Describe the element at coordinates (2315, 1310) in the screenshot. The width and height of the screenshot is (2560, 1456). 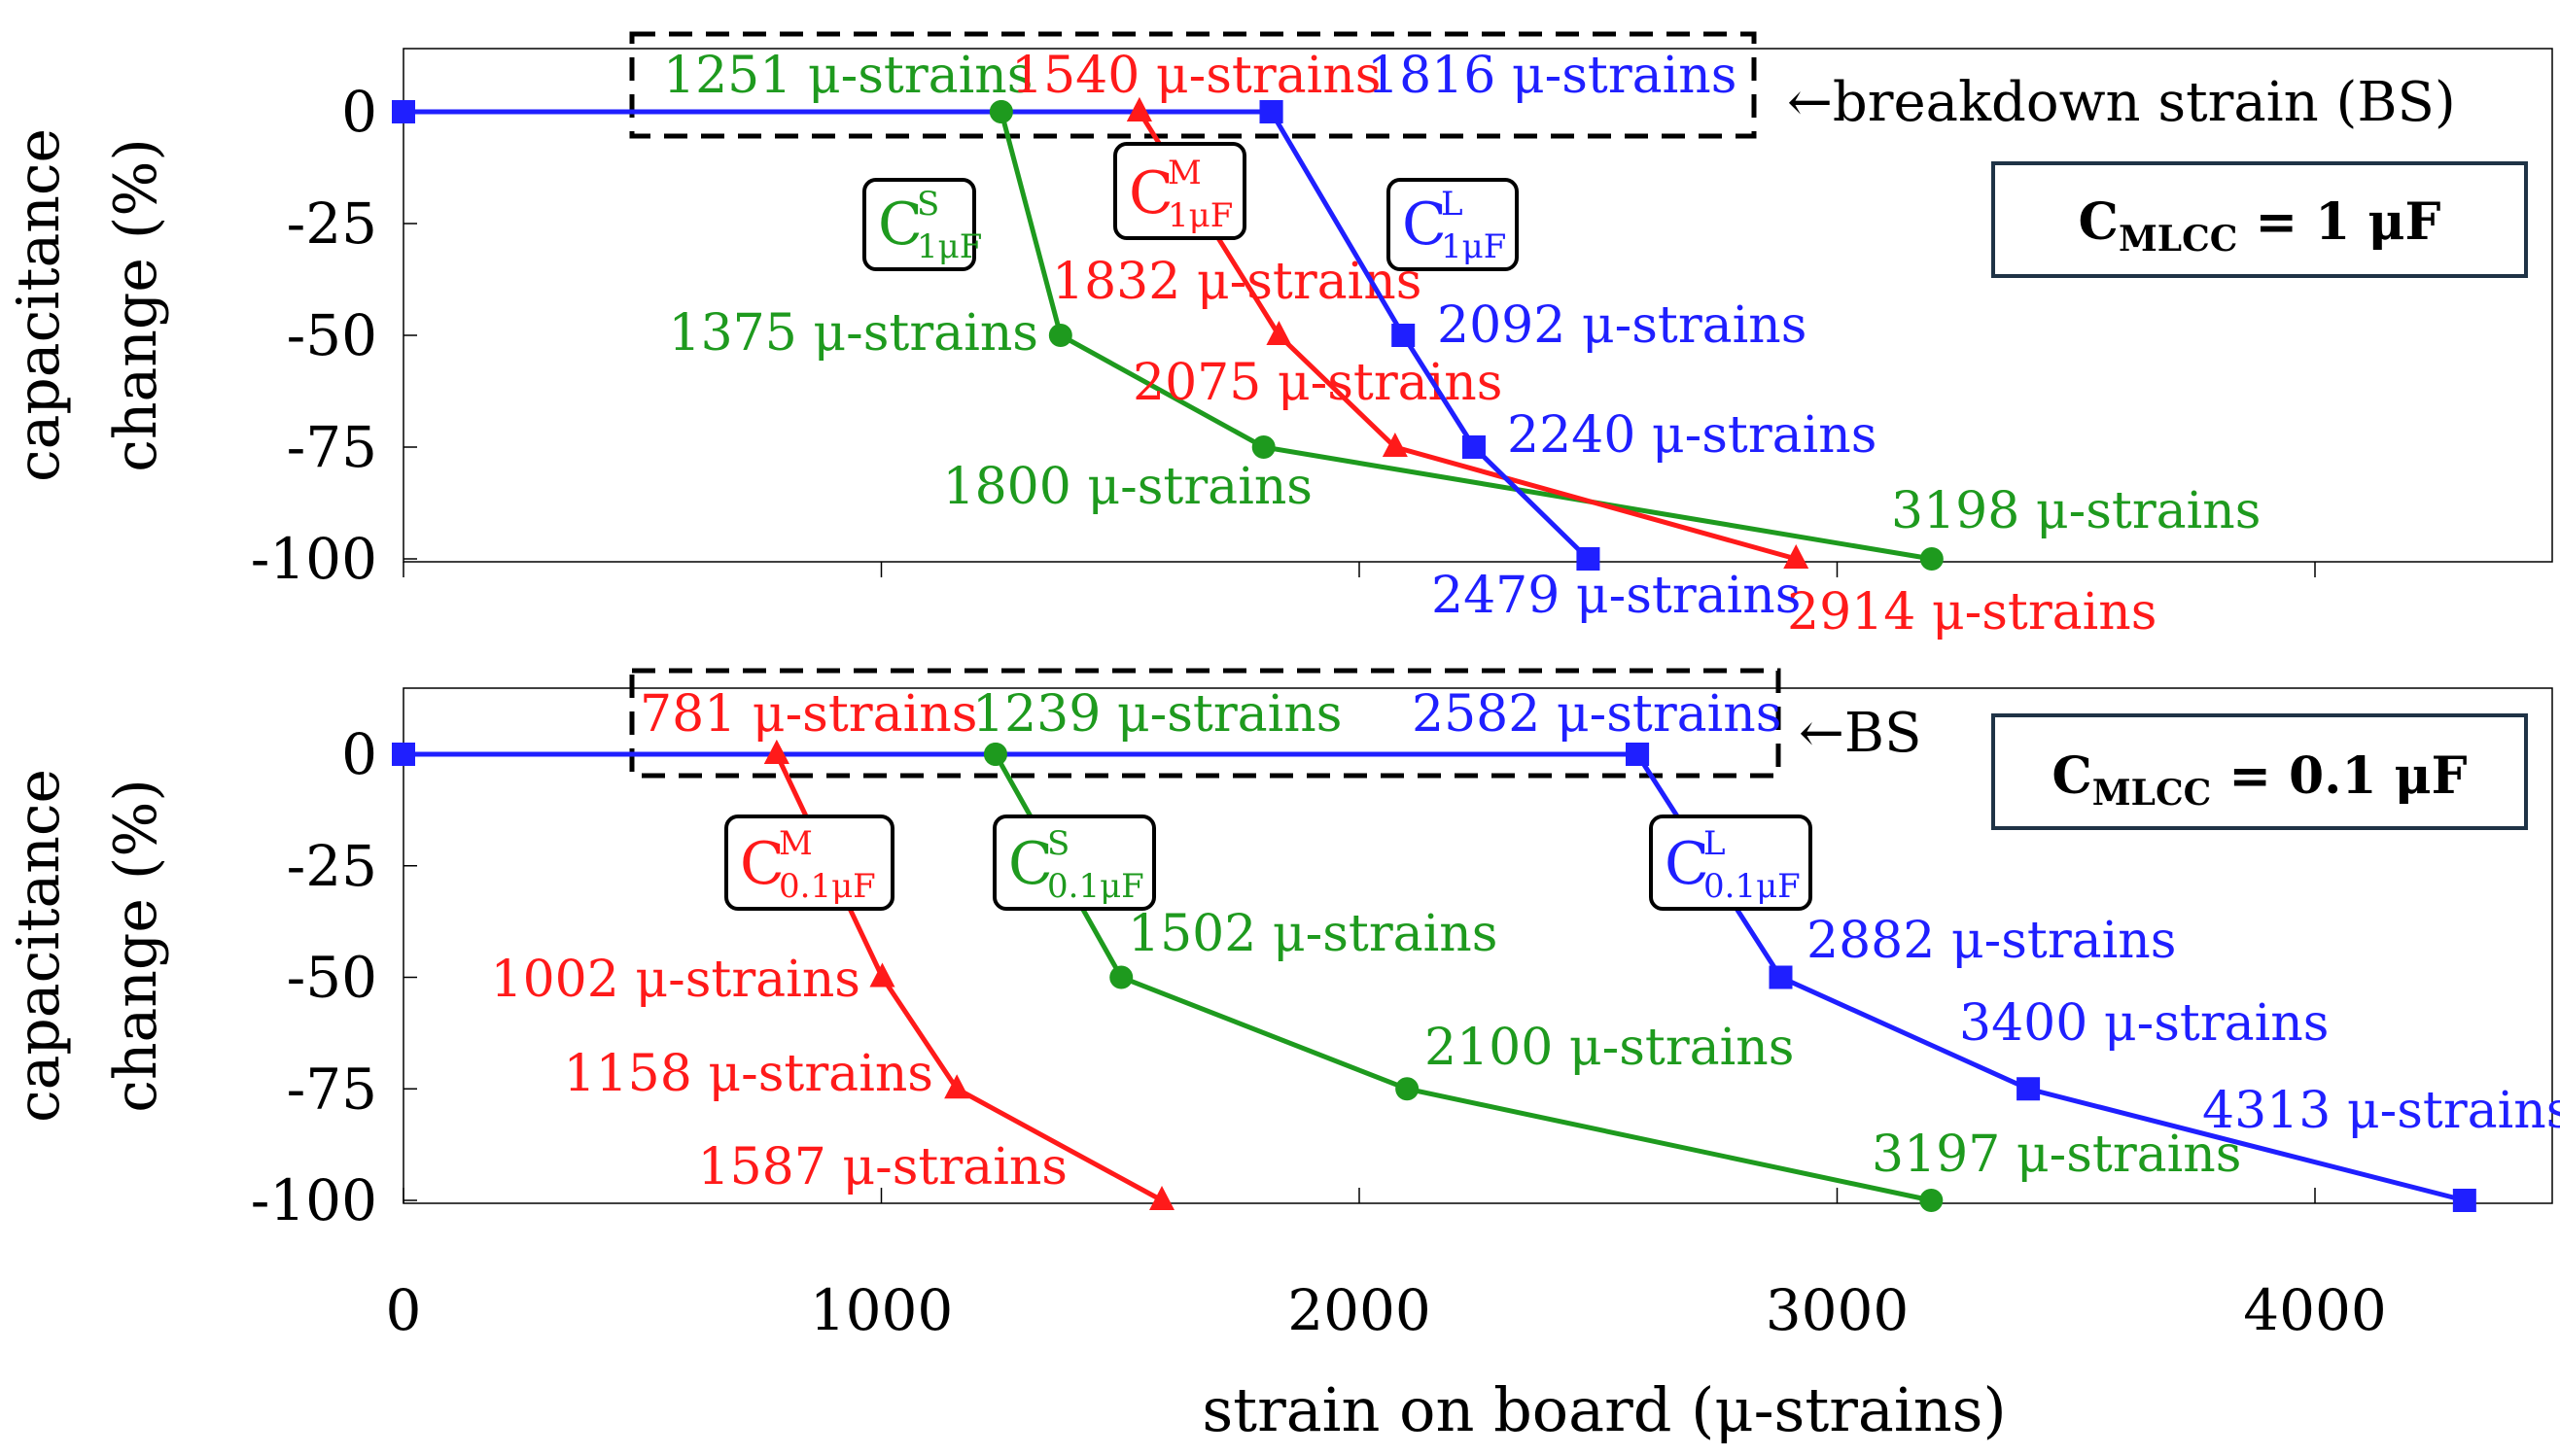
I see `x-tick-label: 4000` at that location.